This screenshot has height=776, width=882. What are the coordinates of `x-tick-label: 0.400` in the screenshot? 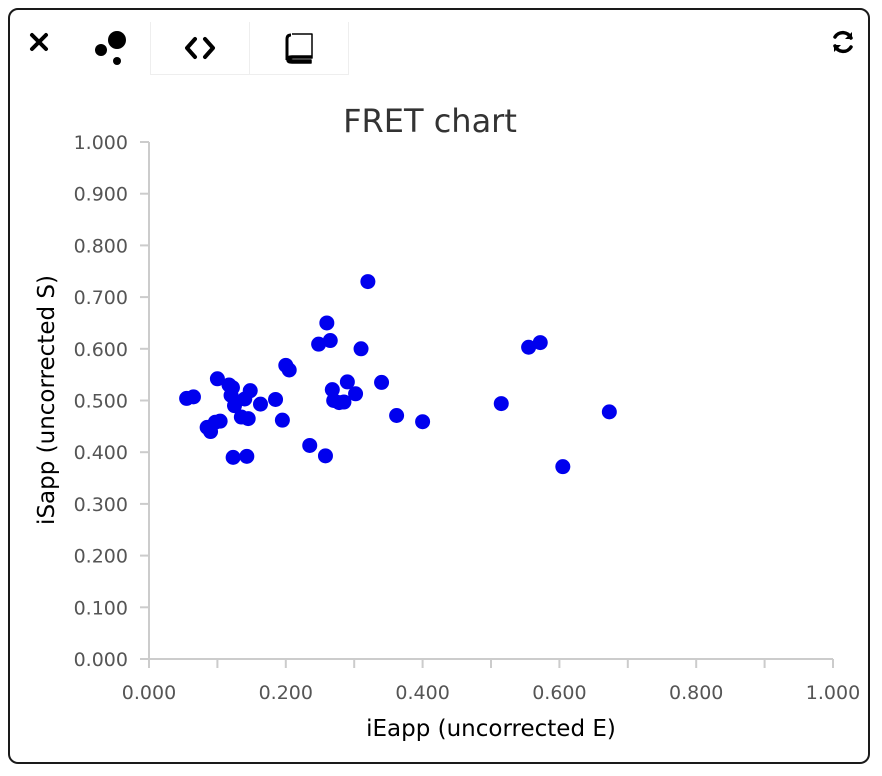 It's located at (422, 693).